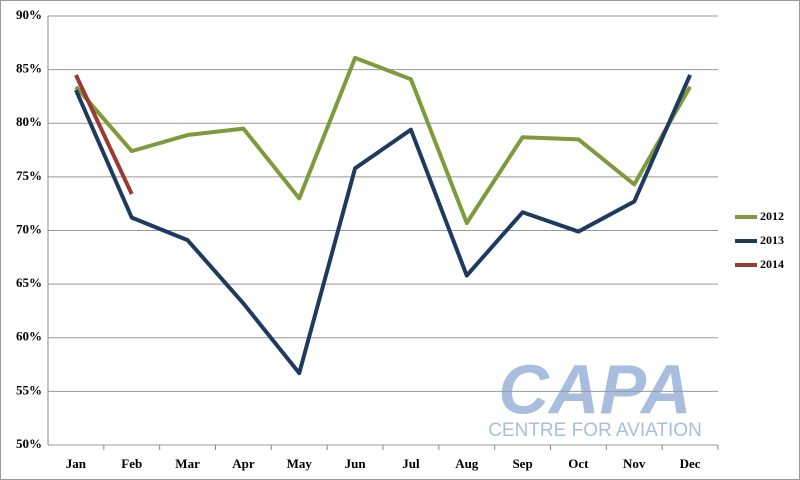 This screenshot has width=800, height=480. Describe the element at coordinates (594, 389) in the screenshot. I see `watermark-title: CAPA` at that location.